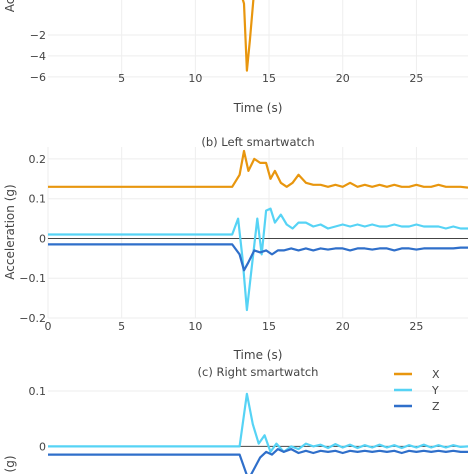 This screenshot has height=474, width=474. I want to click on x-tick-label: 0, so click(48, 326).